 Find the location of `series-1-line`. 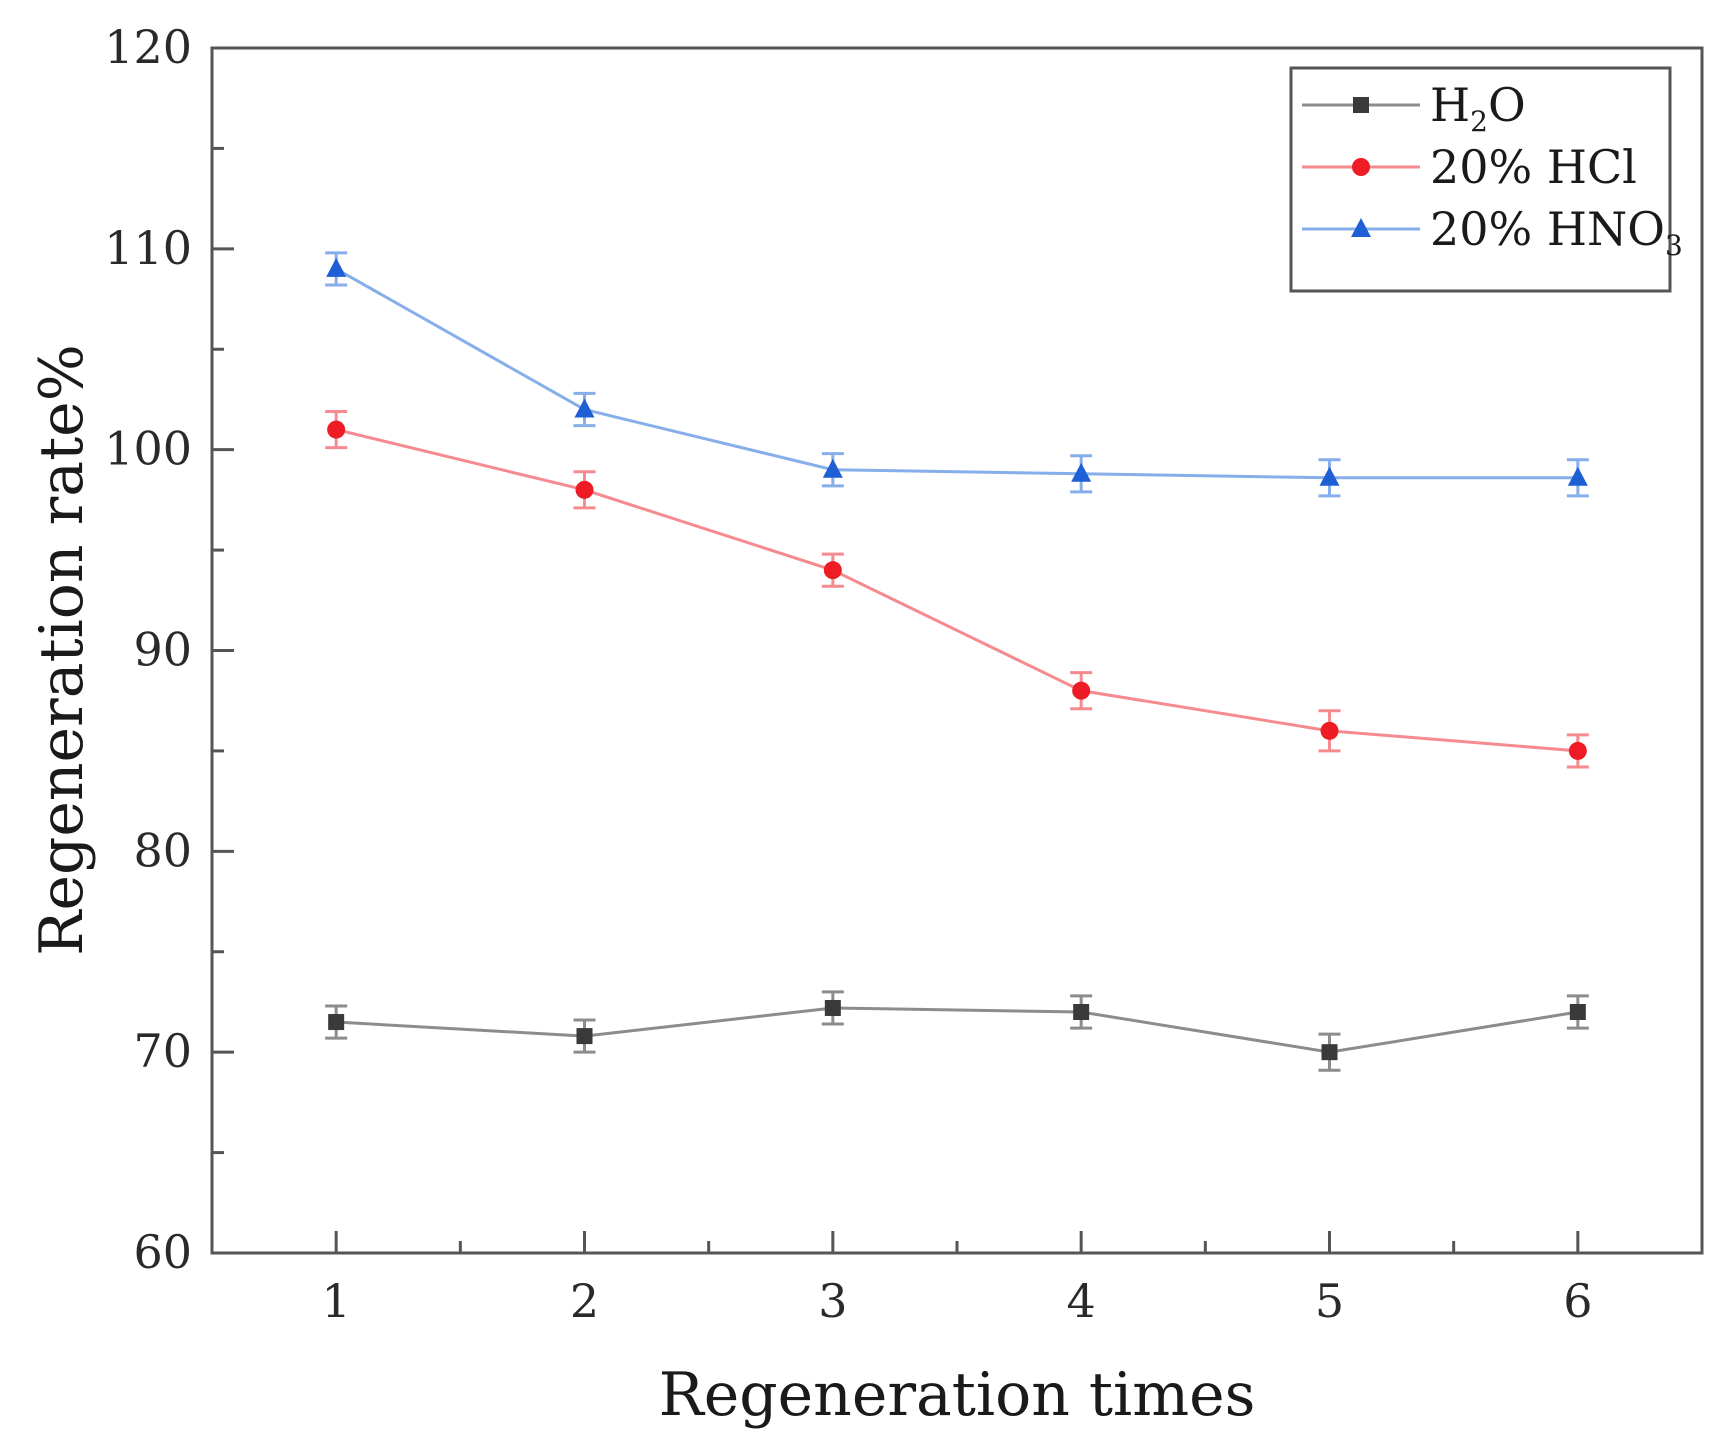

series-1-line is located at coordinates (957, 1030).